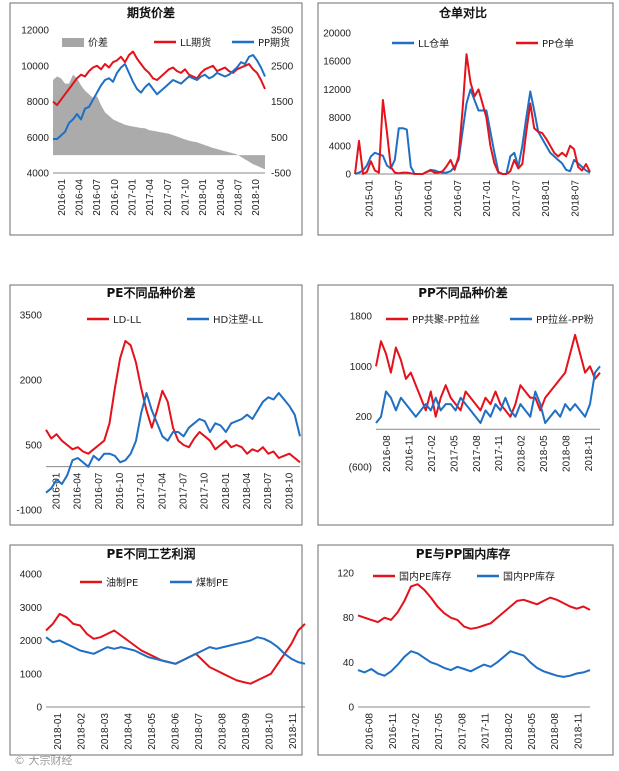 The width and height of the screenshot is (619, 771). Describe the element at coordinates (162, 490) in the screenshot. I see `x-tick-label: 2017-04` at that location.